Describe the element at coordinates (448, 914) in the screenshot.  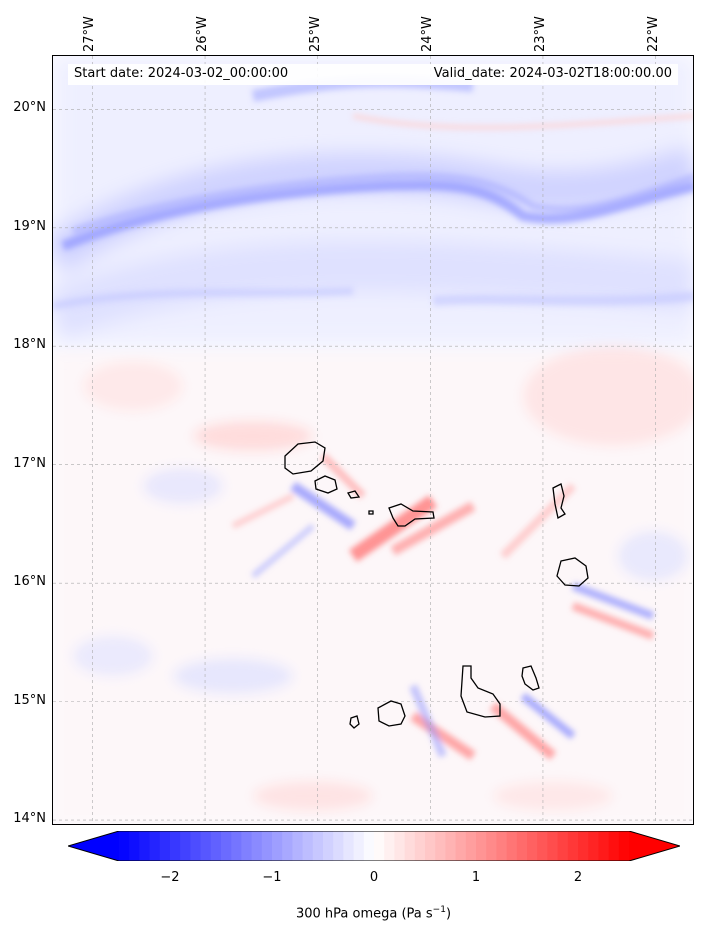
I see `colorbar-title-close: )` at that location.